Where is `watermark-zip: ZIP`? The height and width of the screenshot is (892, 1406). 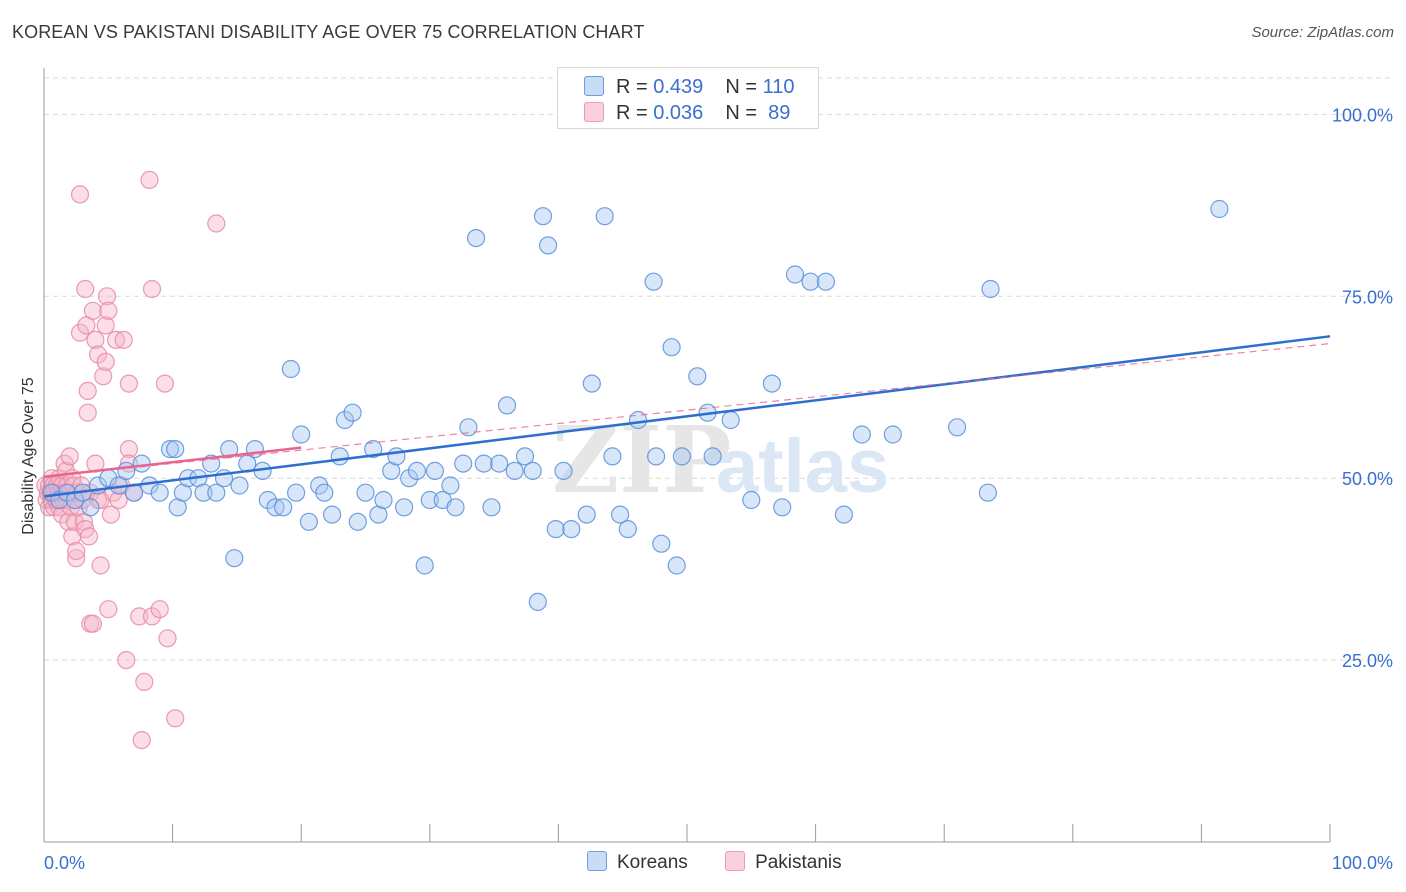
watermark-zip: ZIP is located at coordinates (641, 460).